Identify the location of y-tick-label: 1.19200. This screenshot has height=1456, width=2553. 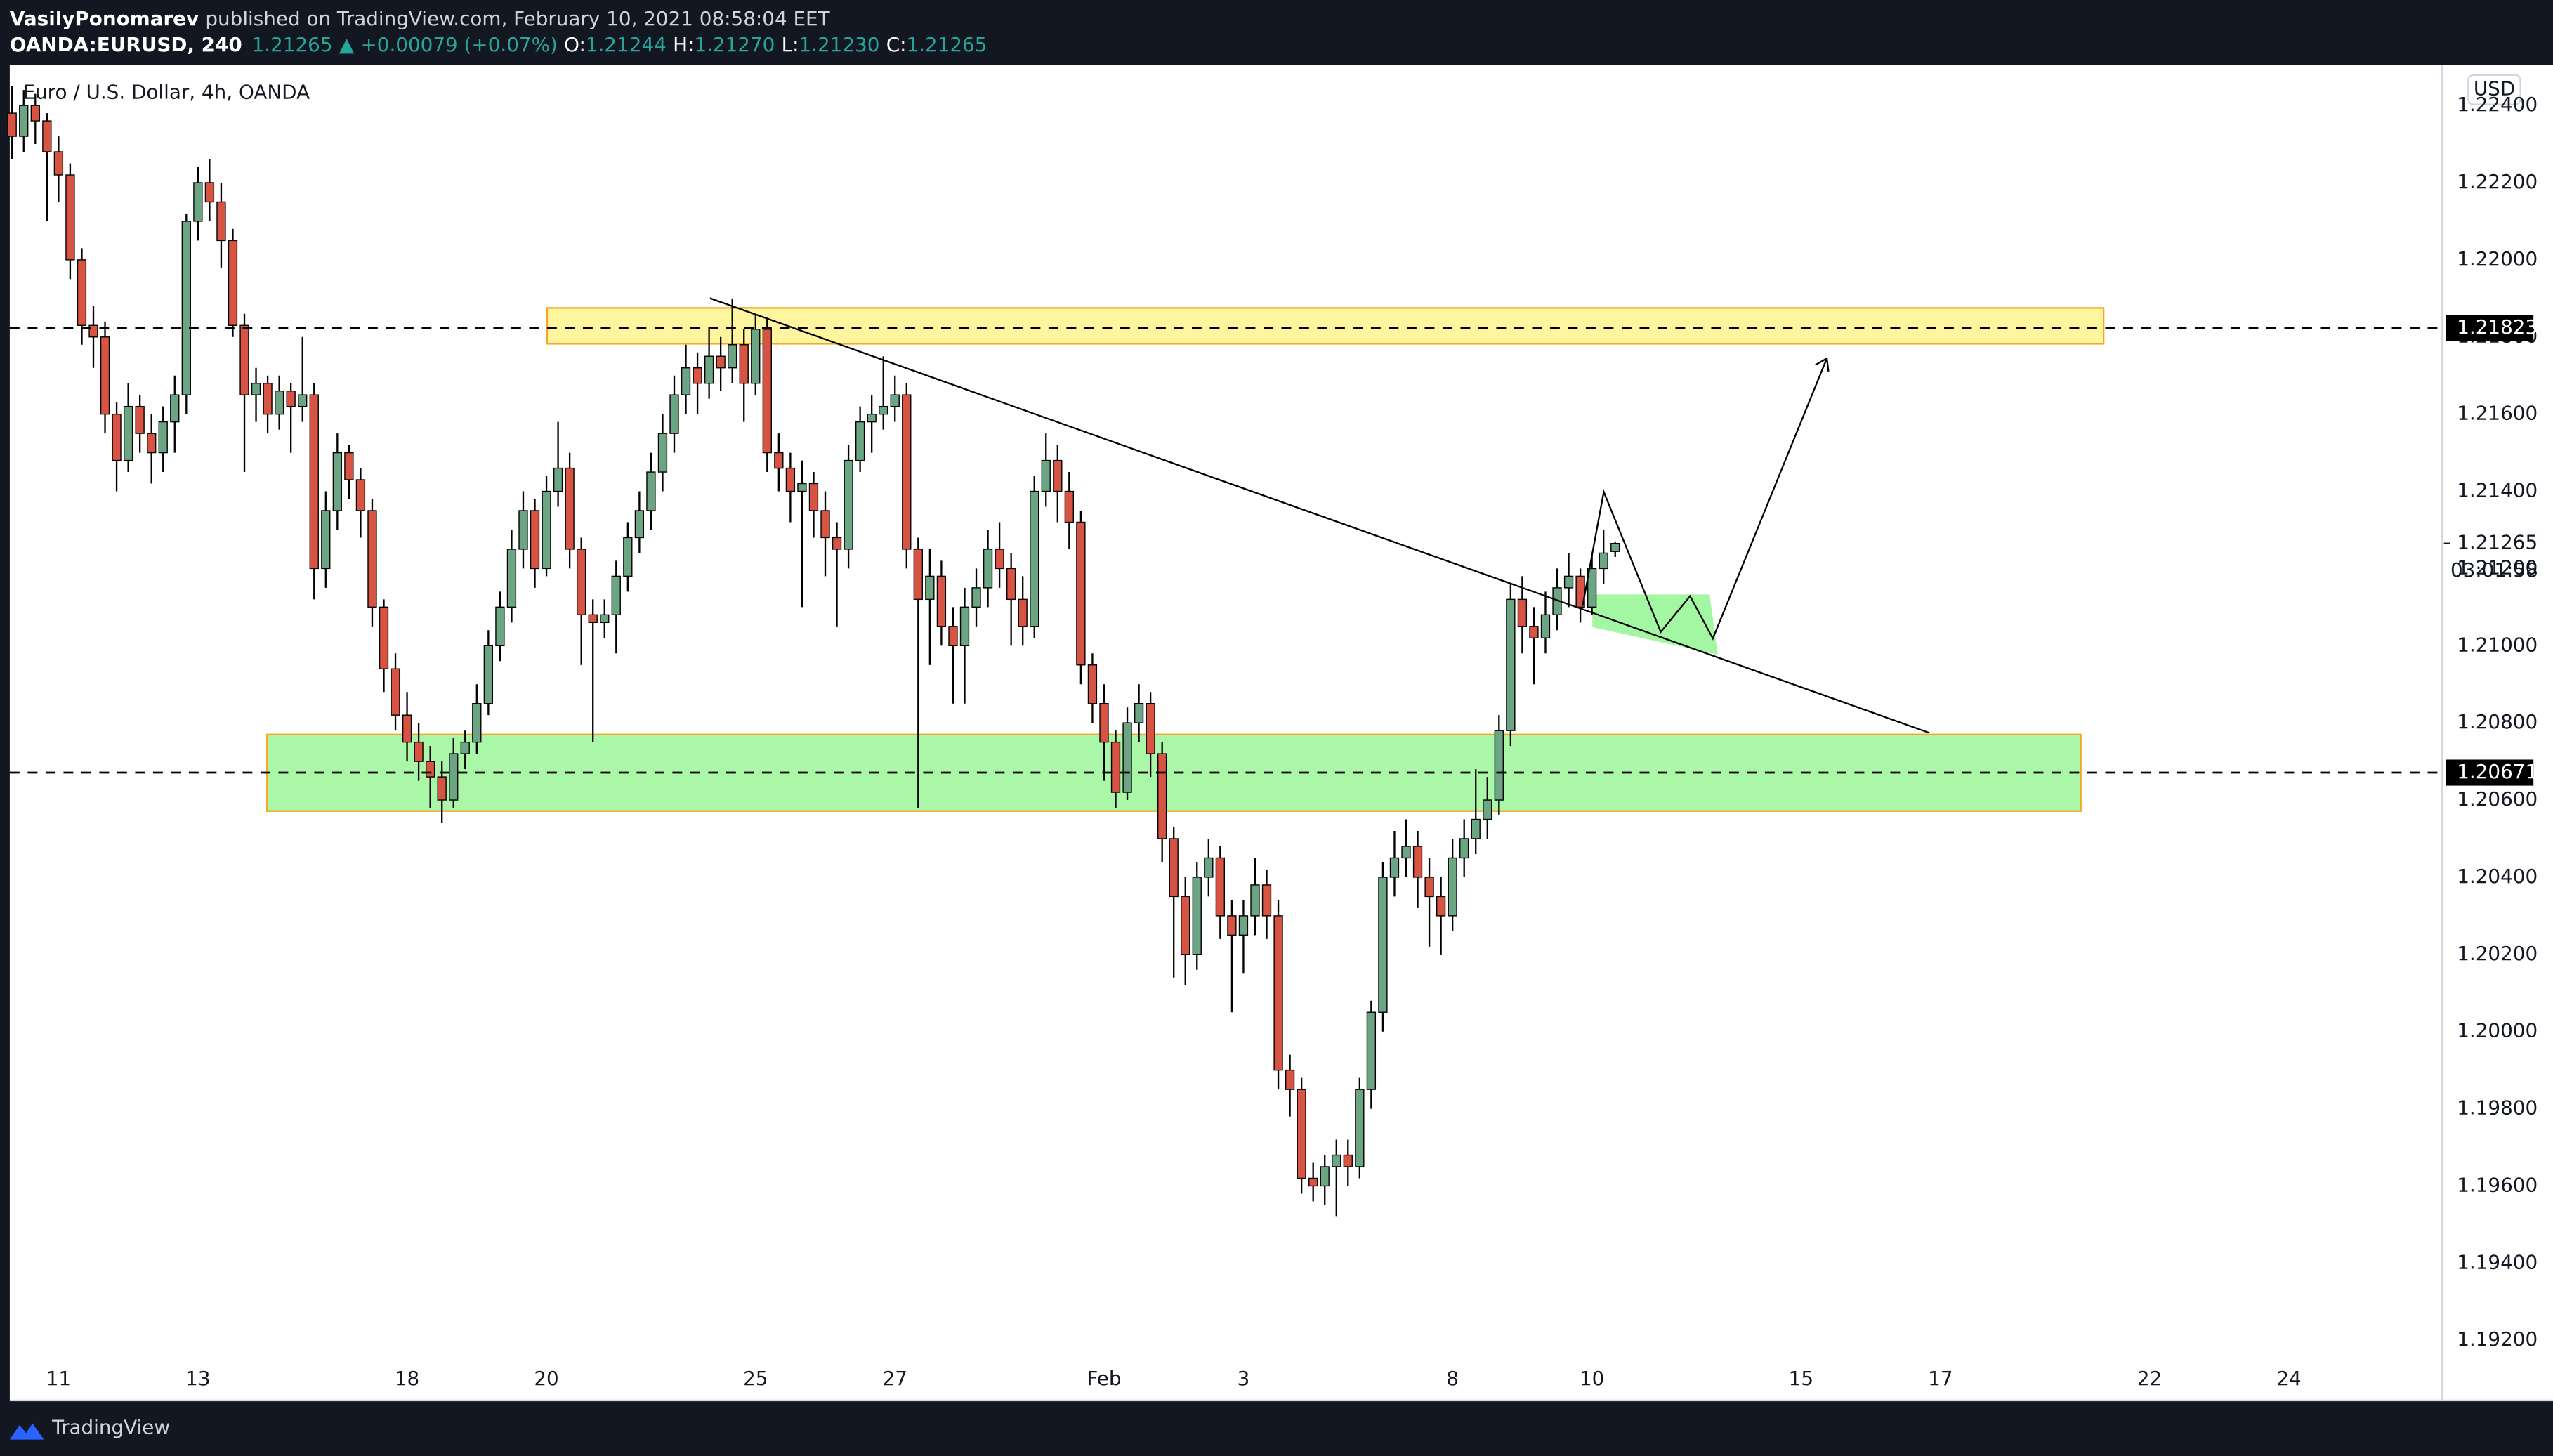
(2498, 1339).